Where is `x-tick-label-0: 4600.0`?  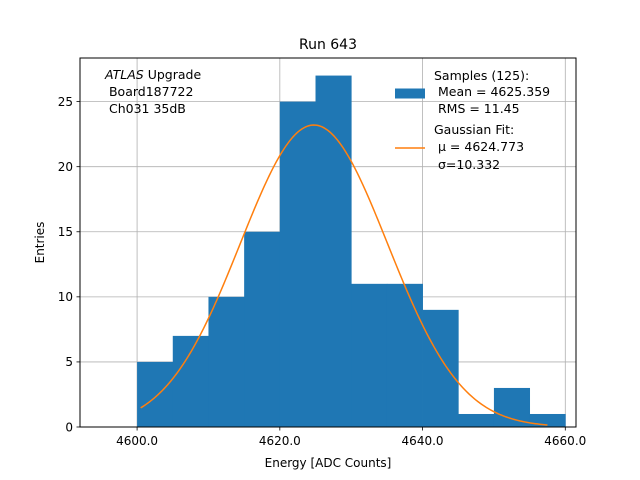
x-tick-label-0: 4600.0 is located at coordinates (137, 441).